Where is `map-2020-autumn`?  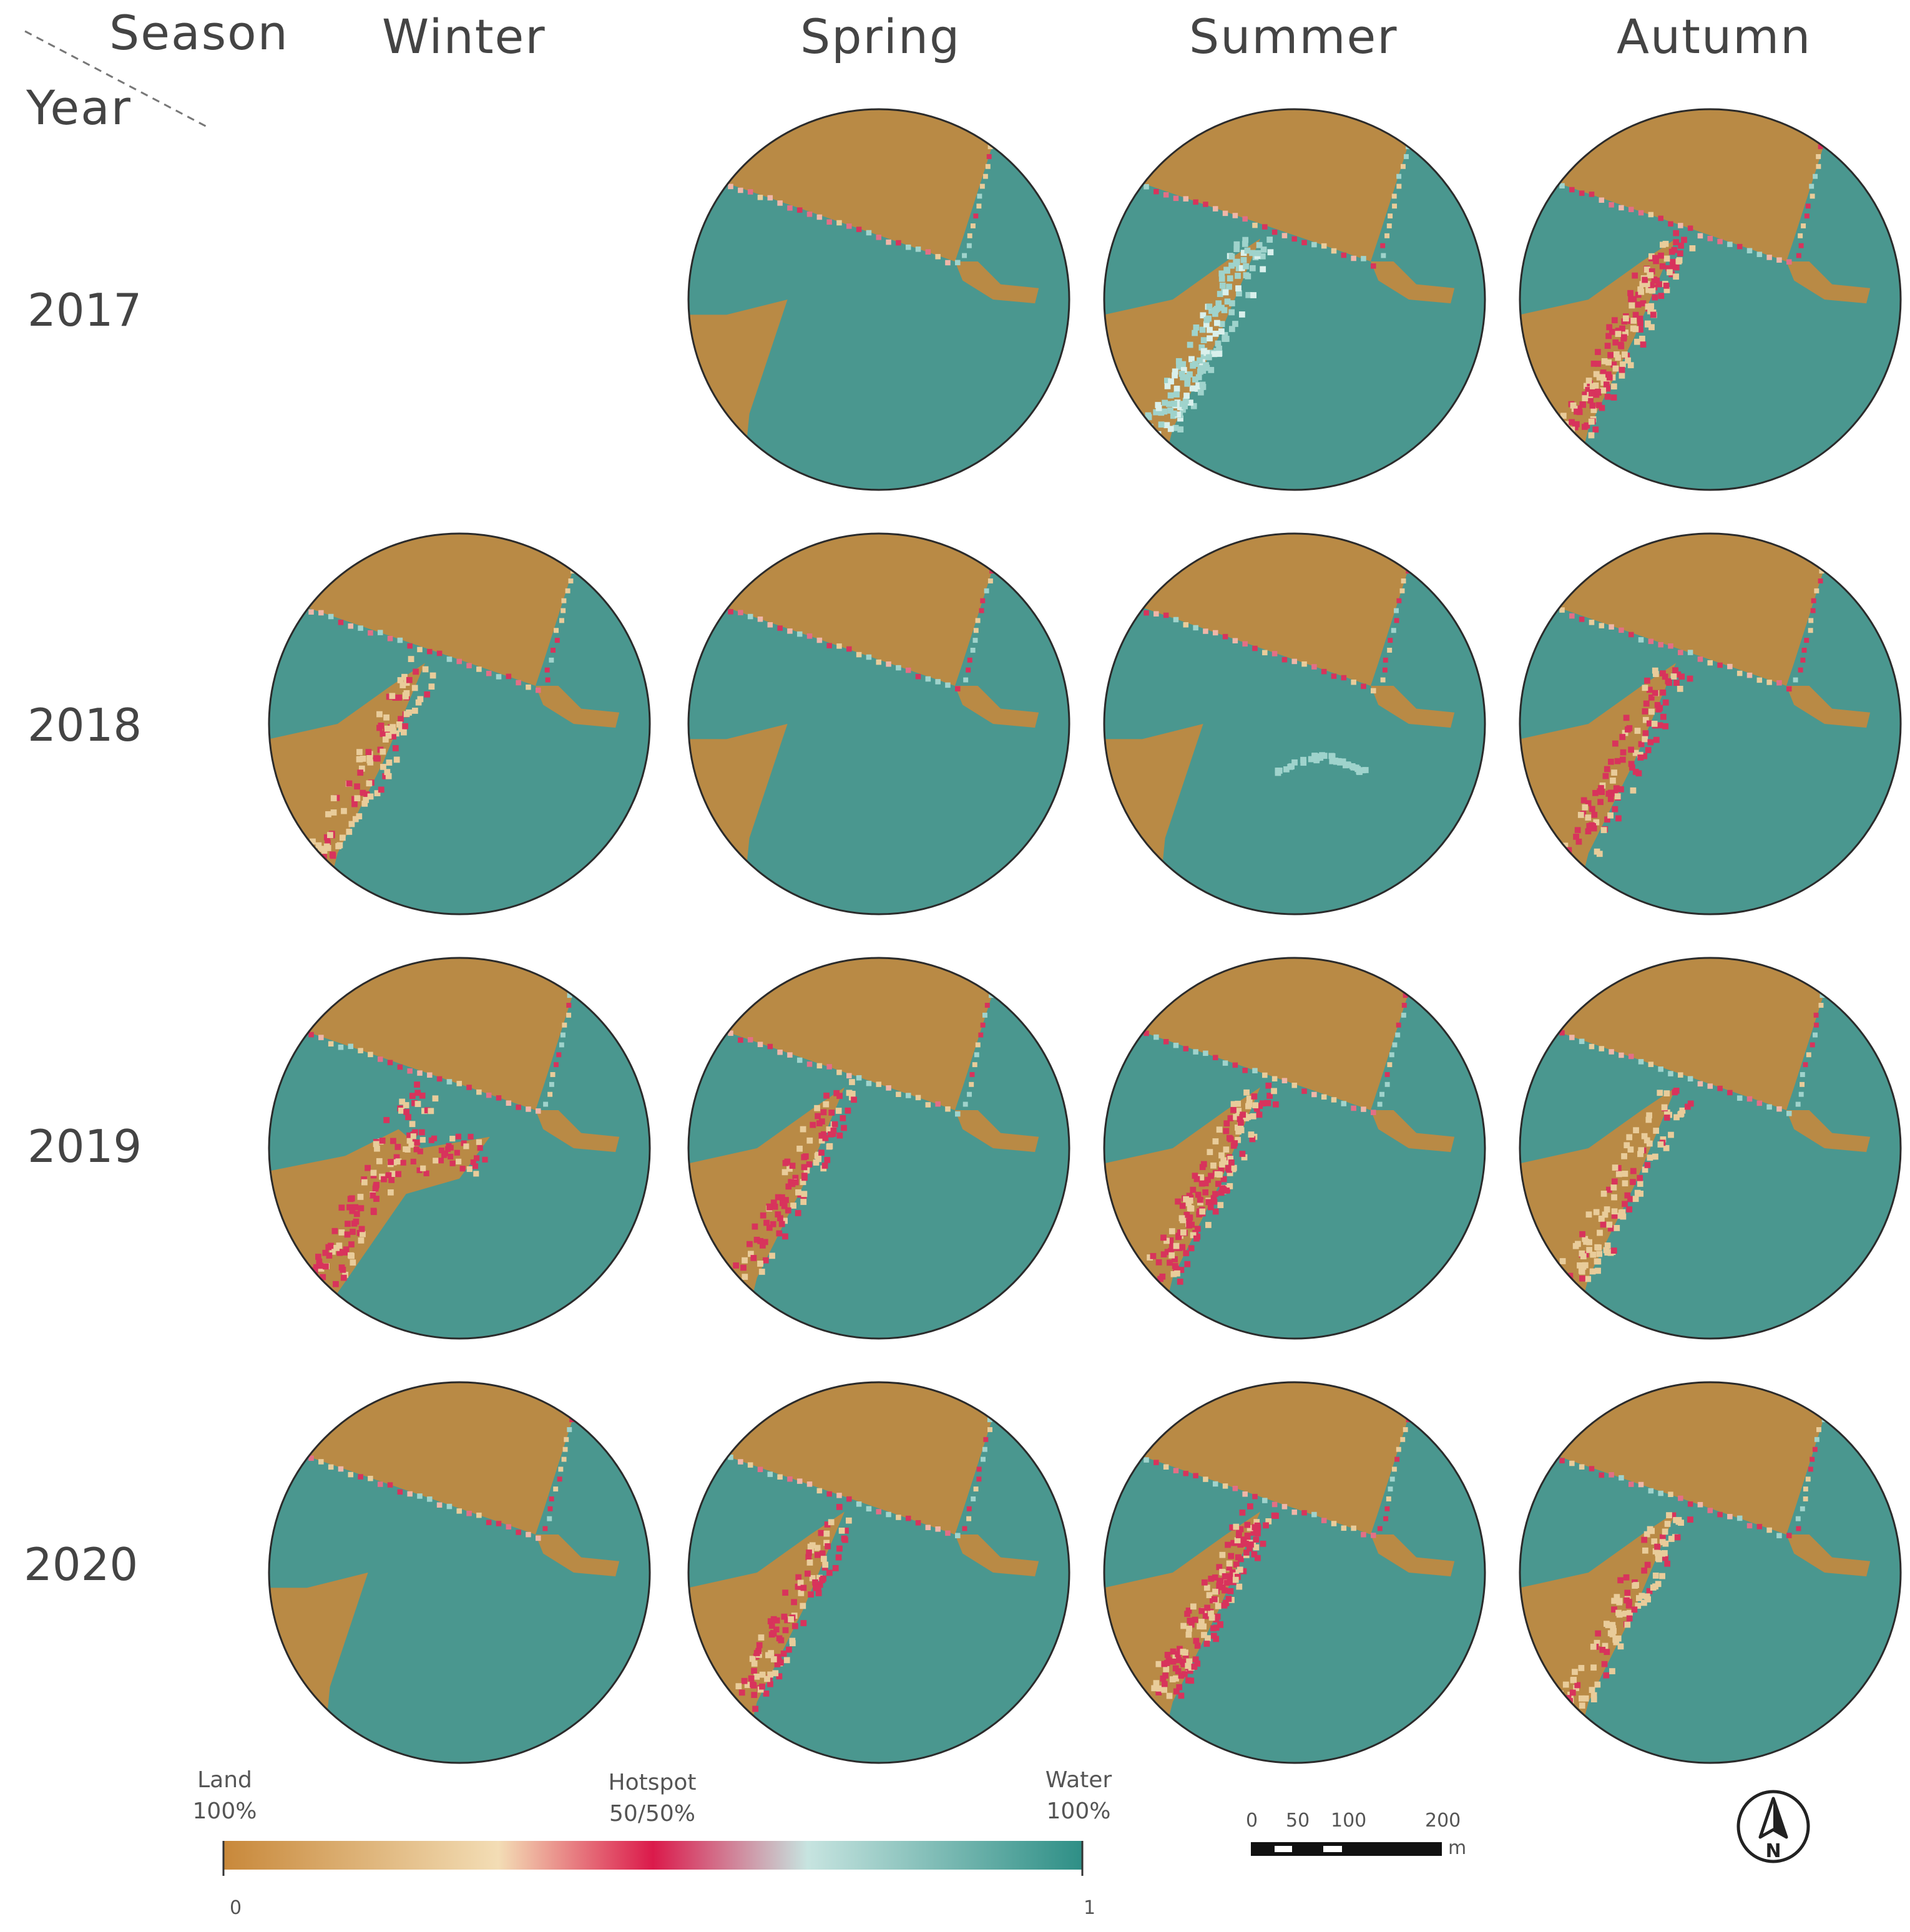 map-2020-autumn is located at coordinates (1710, 1572).